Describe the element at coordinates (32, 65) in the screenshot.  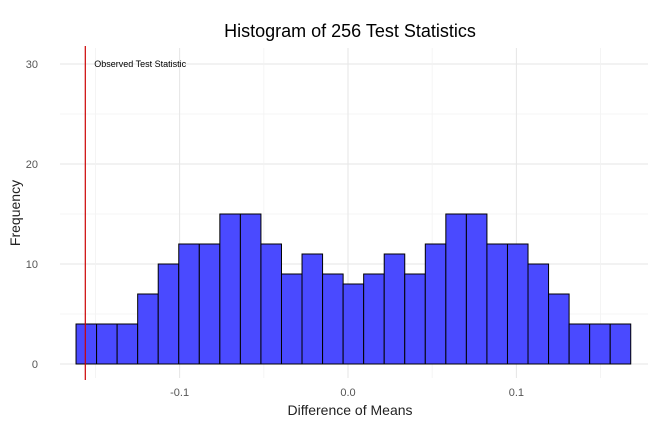
I see `y-tick-label: 30` at that location.